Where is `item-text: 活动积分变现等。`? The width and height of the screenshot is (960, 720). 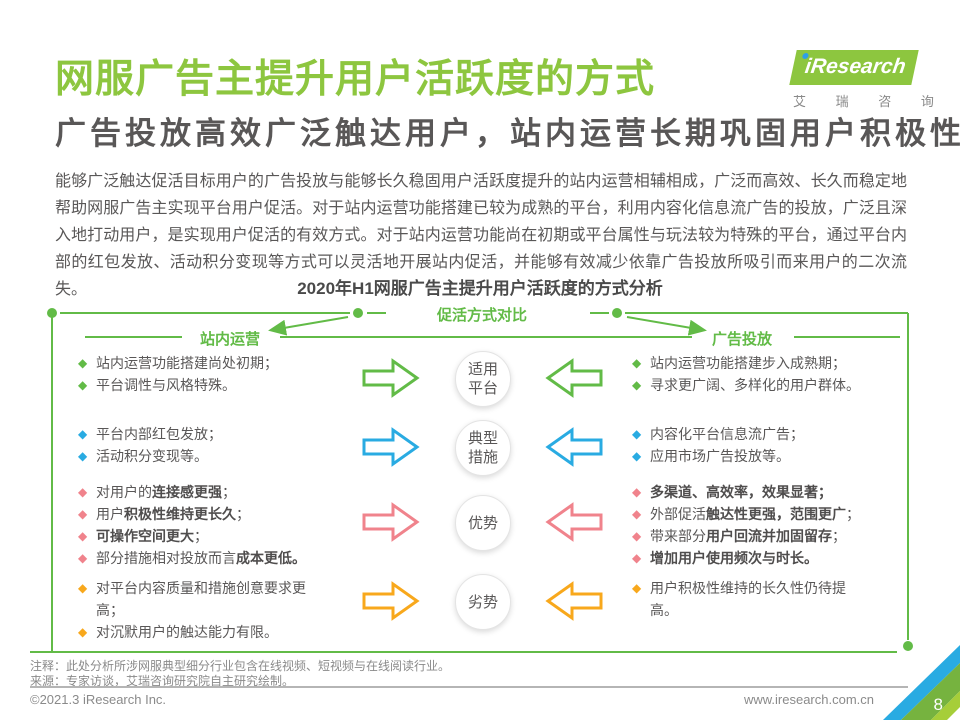 item-text: 活动积分变现等。 is located at coordinates (152, 456).